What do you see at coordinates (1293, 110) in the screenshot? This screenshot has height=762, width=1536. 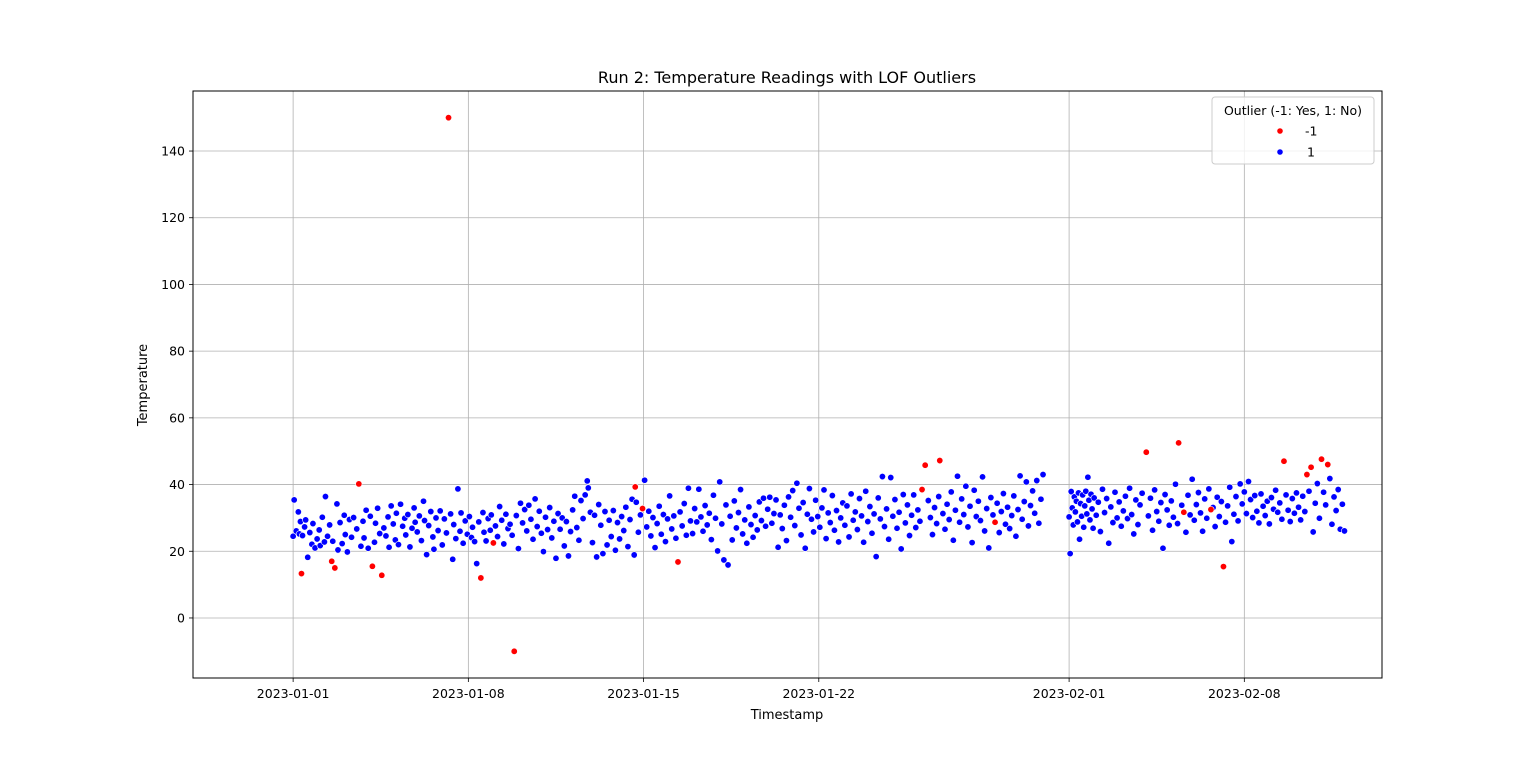 I see `legend-title: Outlier (-1: Yes, 1: No)` at bounding box center [1293, 110].